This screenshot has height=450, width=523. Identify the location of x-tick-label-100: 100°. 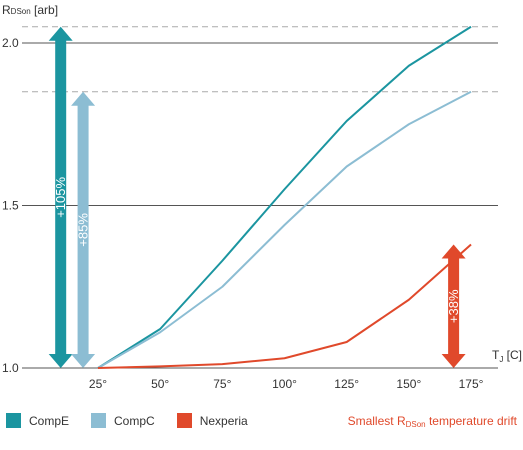
(284, 384).